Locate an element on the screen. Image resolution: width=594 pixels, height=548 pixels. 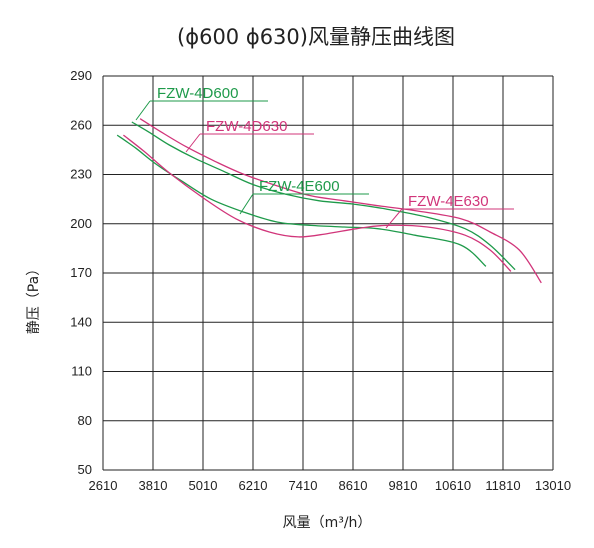
leader-line-fzw-4d600 is located at coordinates (143, 110).